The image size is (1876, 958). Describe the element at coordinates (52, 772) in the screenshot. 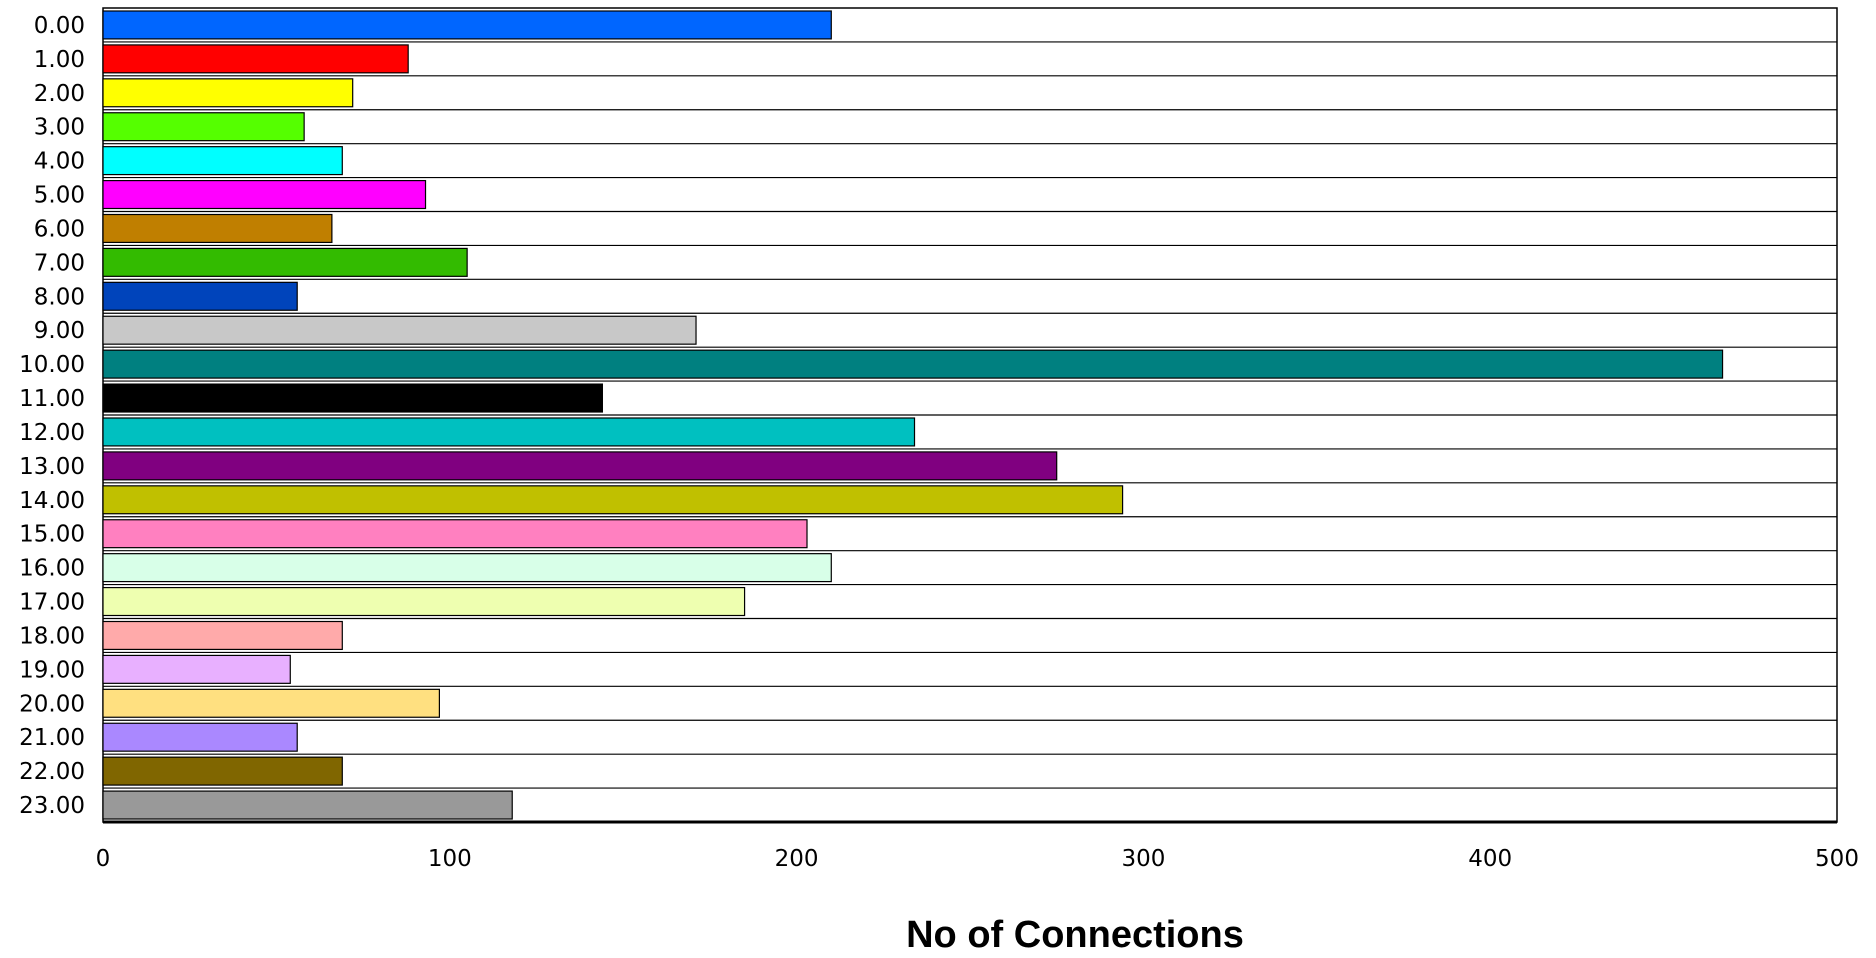

I see `y-tick-label: 22.00` at that location.